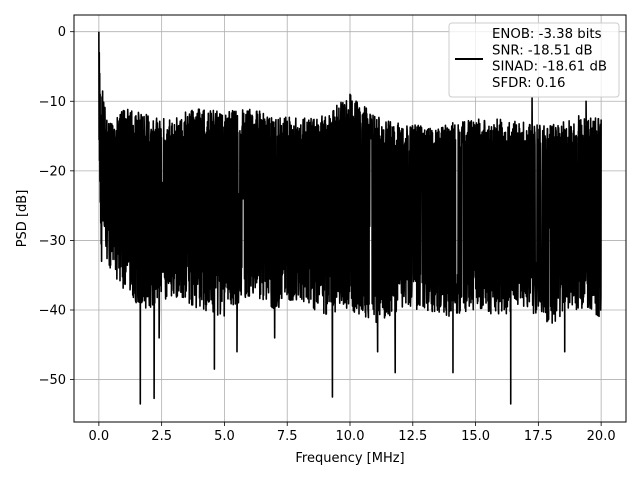 The width and height of the screenshot is (640, 480). I want to click on y-tick-label-0: 0, so click(62, 32).